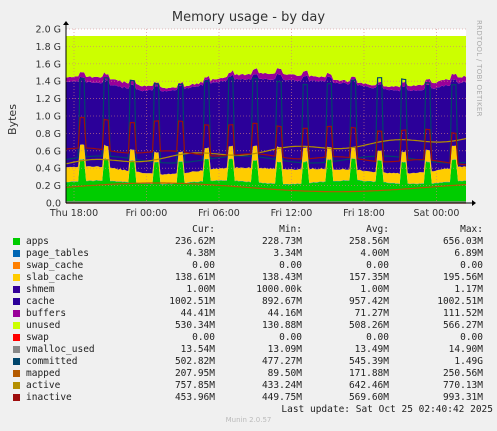  I want to click on x-tick-label: Thu 18:00, so click(73, 213).